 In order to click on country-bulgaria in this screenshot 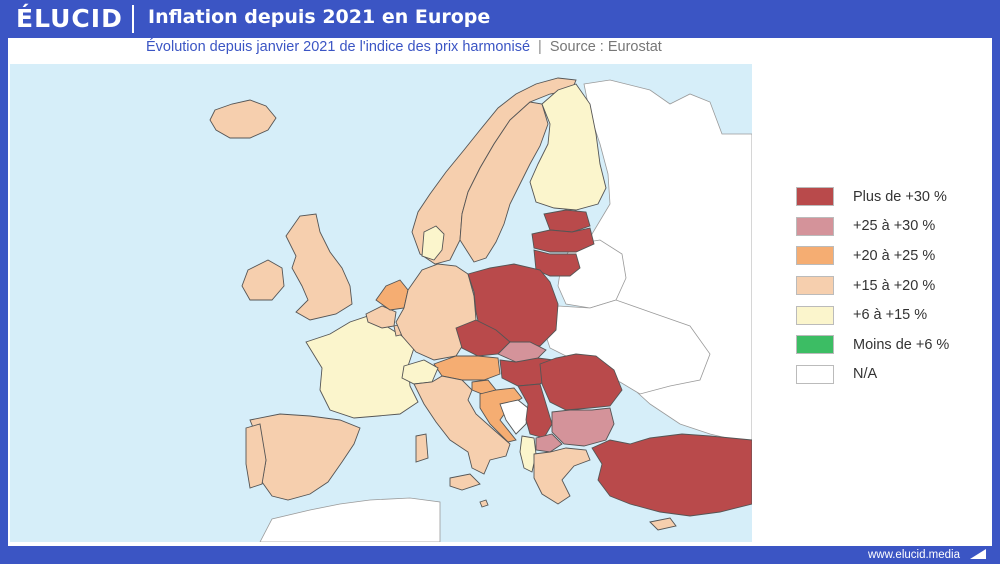, I will do `click(583, 427)`.